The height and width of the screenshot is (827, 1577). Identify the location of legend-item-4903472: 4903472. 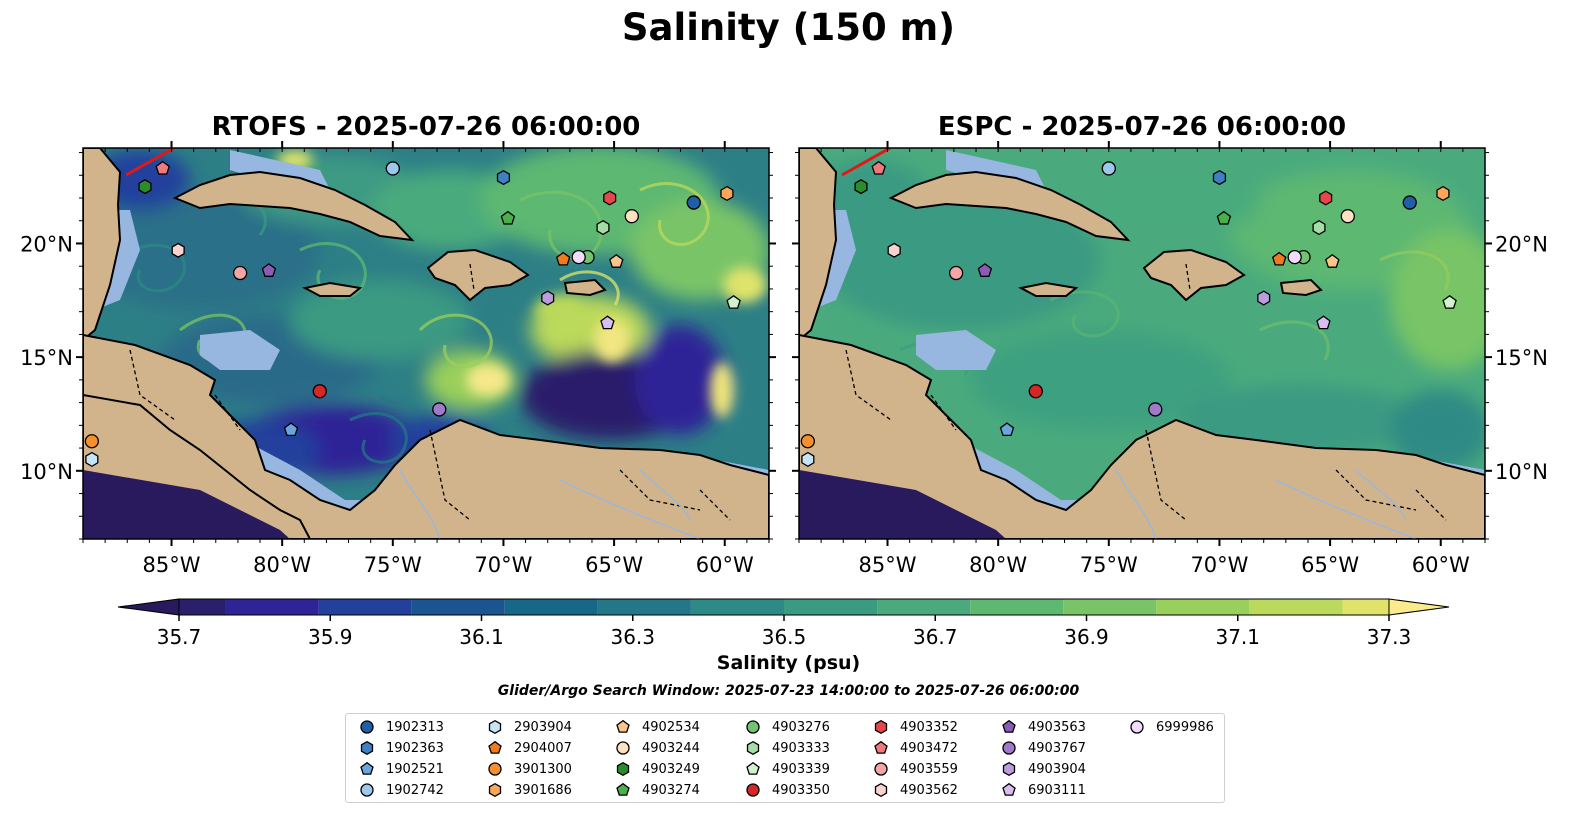
(915, 748).